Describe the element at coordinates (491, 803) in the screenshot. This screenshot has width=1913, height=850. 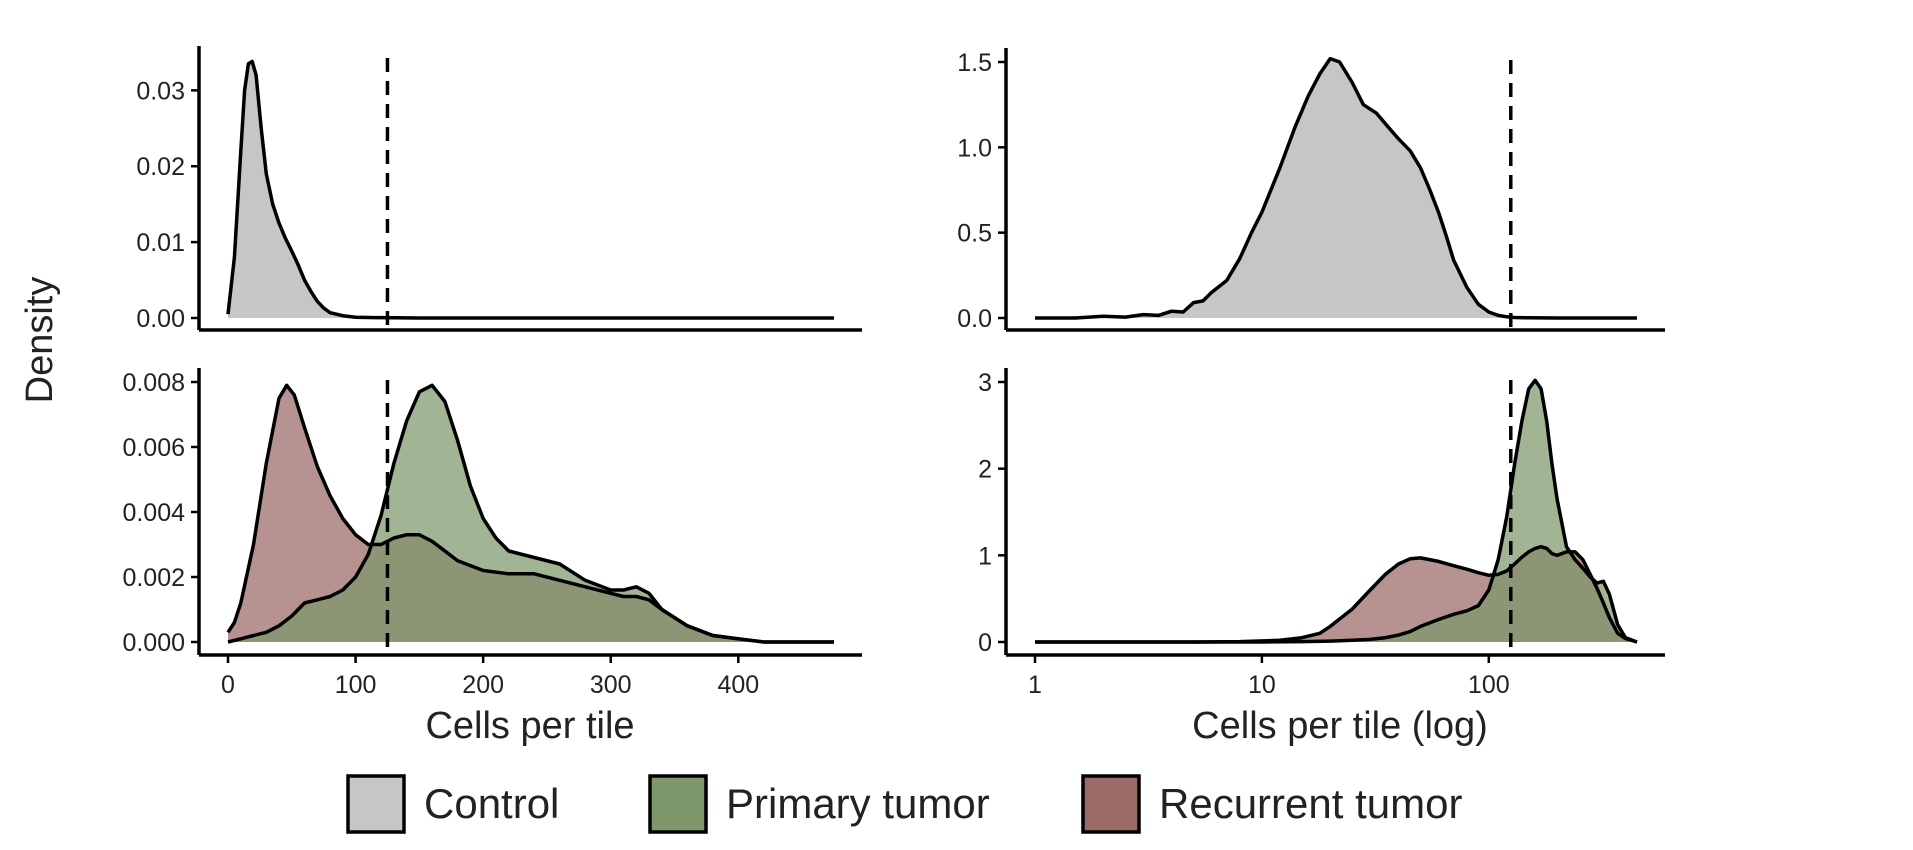
I see `legend-label-control: Control` at that location.